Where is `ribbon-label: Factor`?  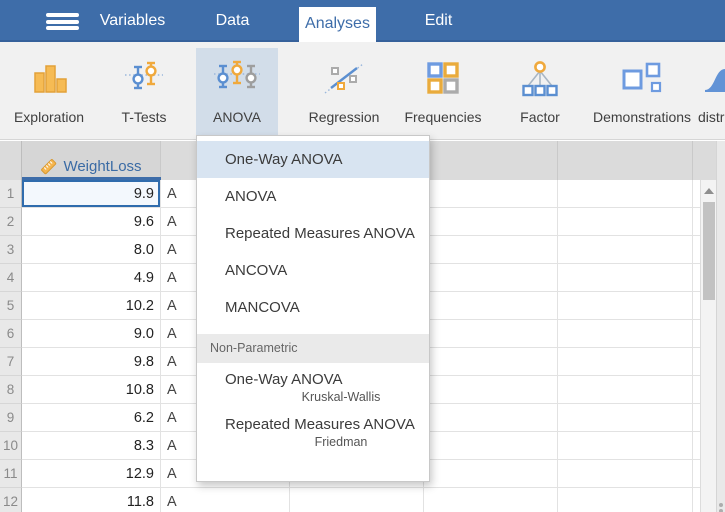
ribbon-label: Factor is located at coordinates (540, 117).